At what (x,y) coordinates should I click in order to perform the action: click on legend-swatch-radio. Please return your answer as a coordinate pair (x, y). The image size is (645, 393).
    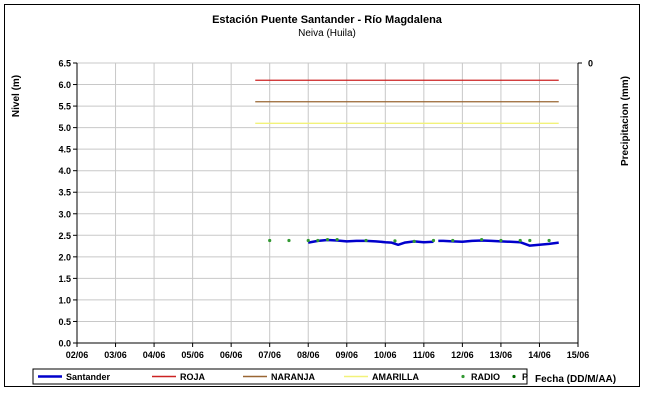
    Looking at the image, I should click on (463, 376).